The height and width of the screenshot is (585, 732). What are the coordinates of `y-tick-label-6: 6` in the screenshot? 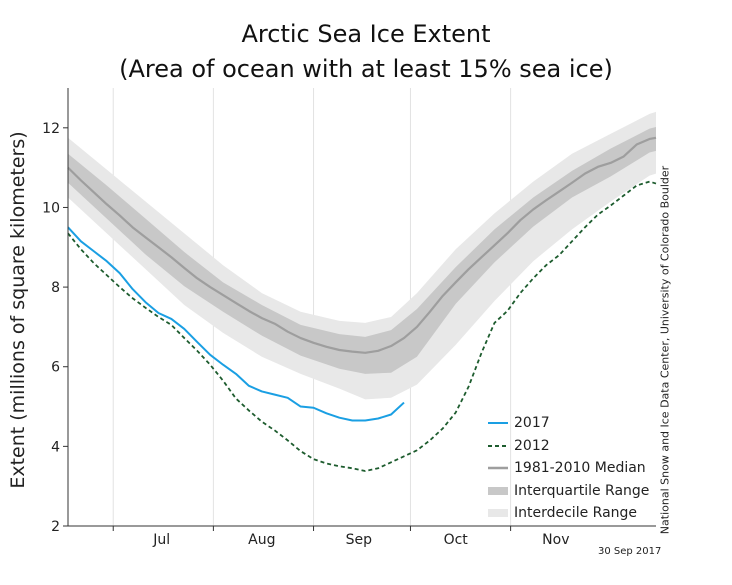 It's located at (55, 368).